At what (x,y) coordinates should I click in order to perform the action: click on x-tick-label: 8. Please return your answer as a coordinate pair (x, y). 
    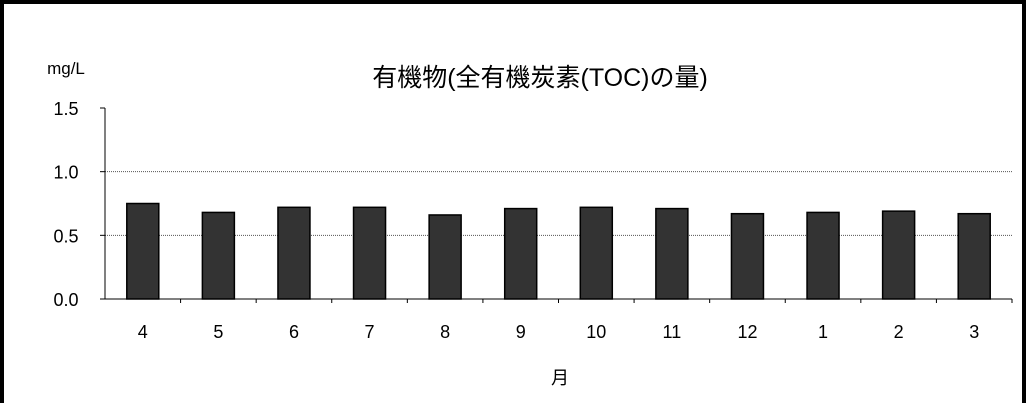
    Looking at the image, I should click on (445, 332).